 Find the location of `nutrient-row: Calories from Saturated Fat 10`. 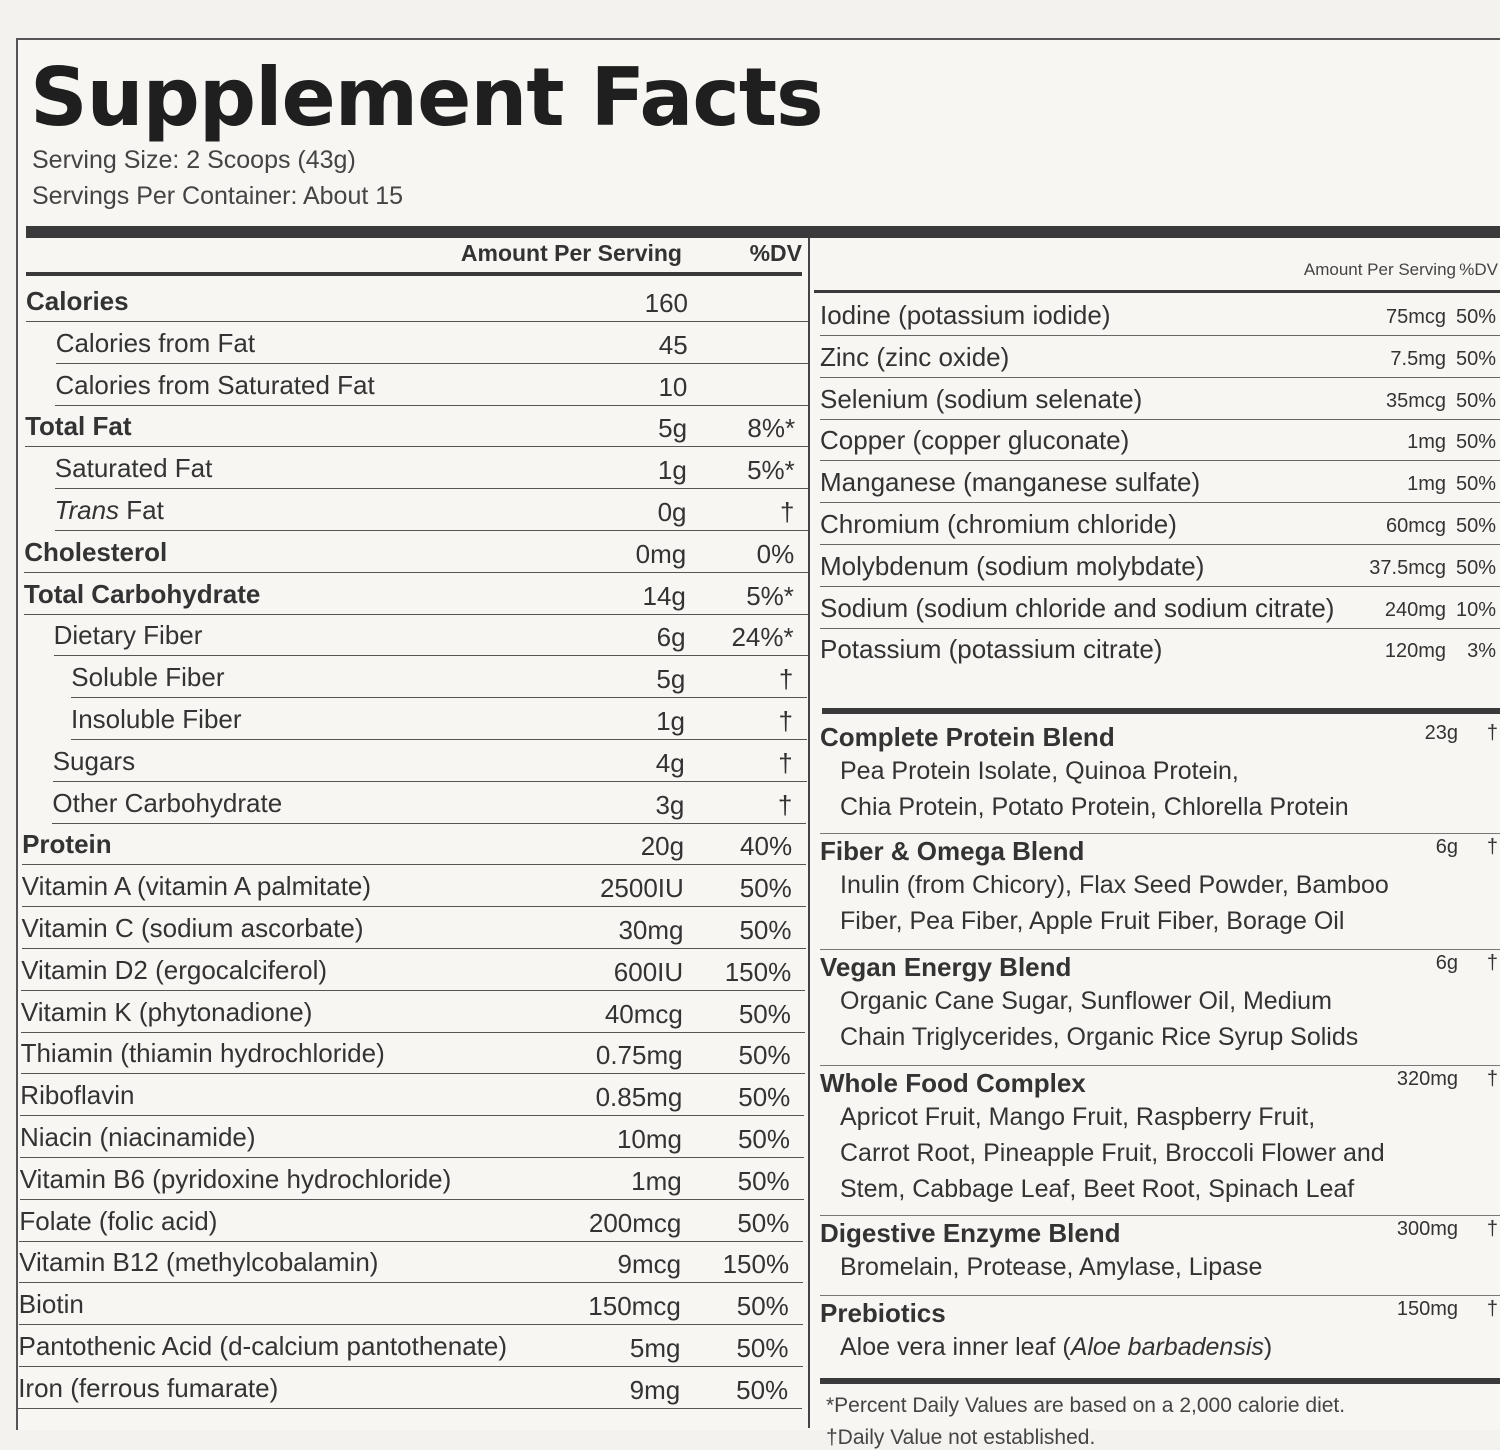

nutrient-row: Calories from Saturated Fat 10 is located at coordinates (417, 385).